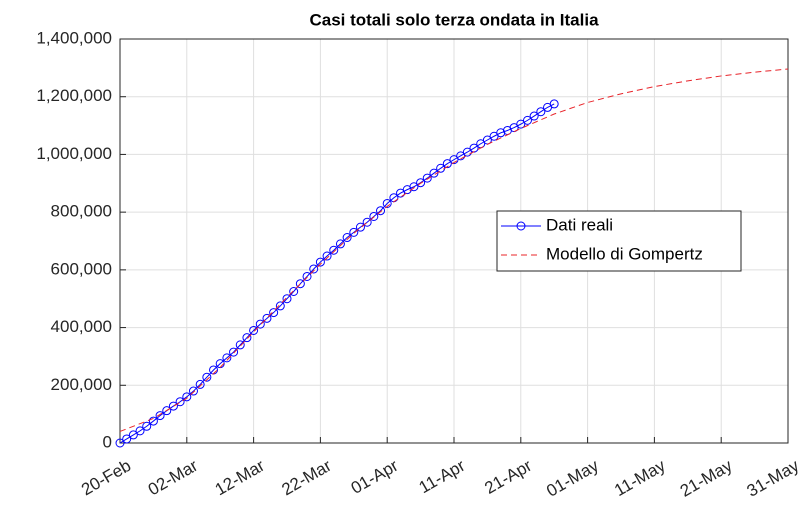 The image size is (798, 509). What do you see at coordinates (81, 211) in the screenshot?
I see `y-tick-label: 800,000` at bounding box center [81, 211].